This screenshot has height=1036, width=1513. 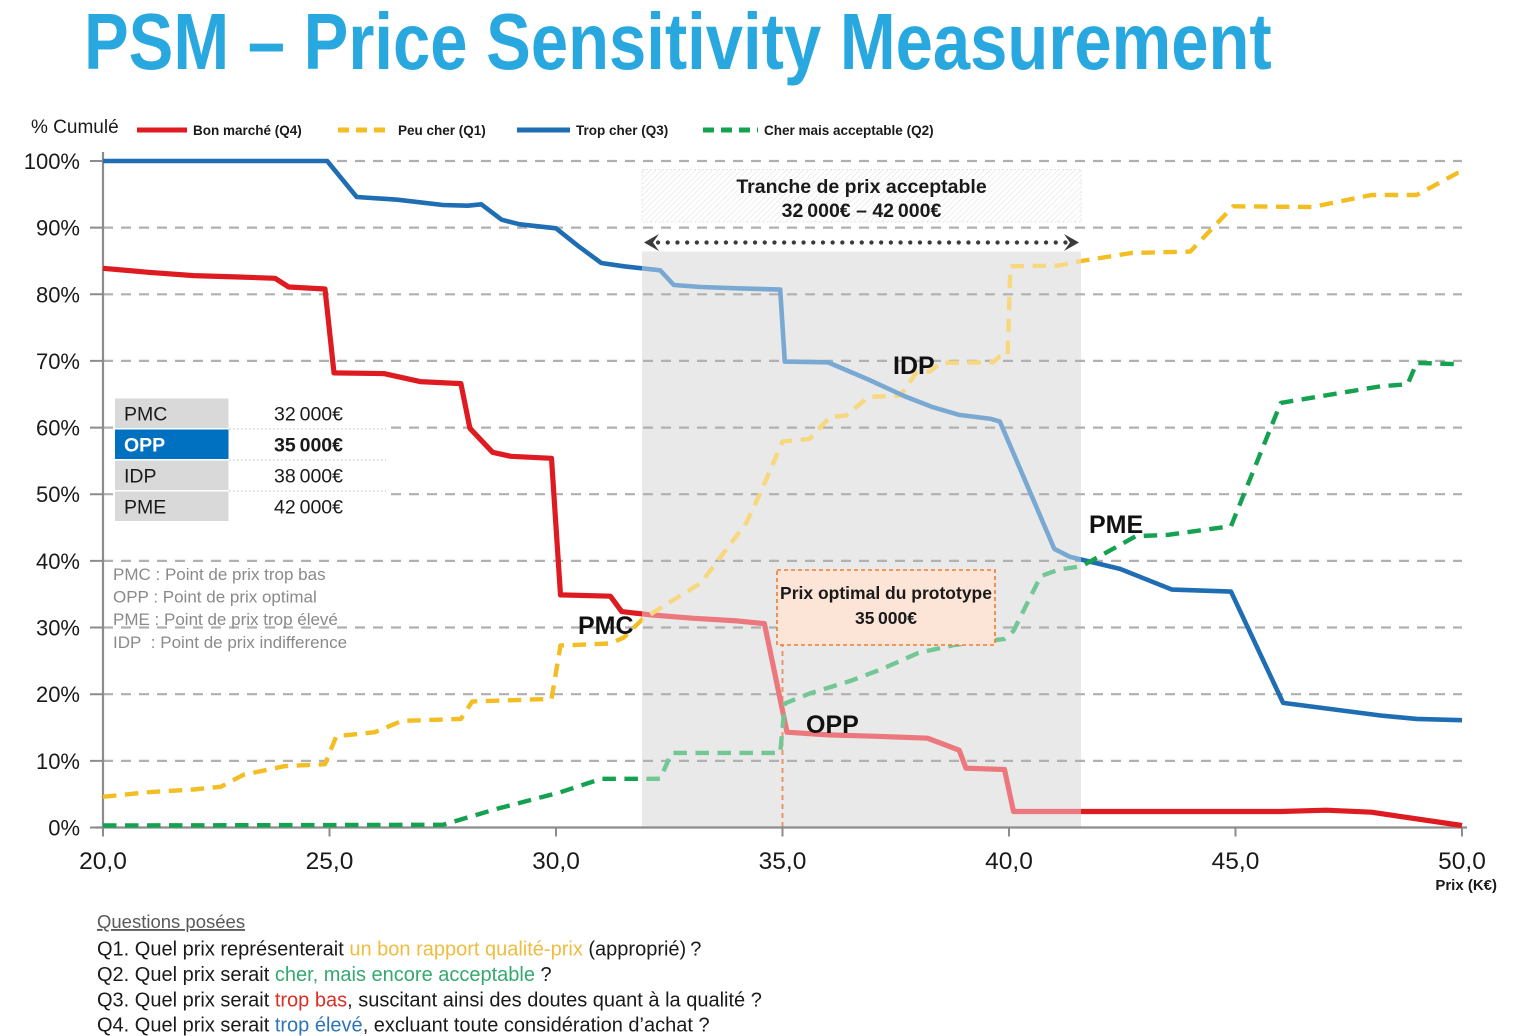 I want to click on svg-text: 0%, so click(x=64, y=828).